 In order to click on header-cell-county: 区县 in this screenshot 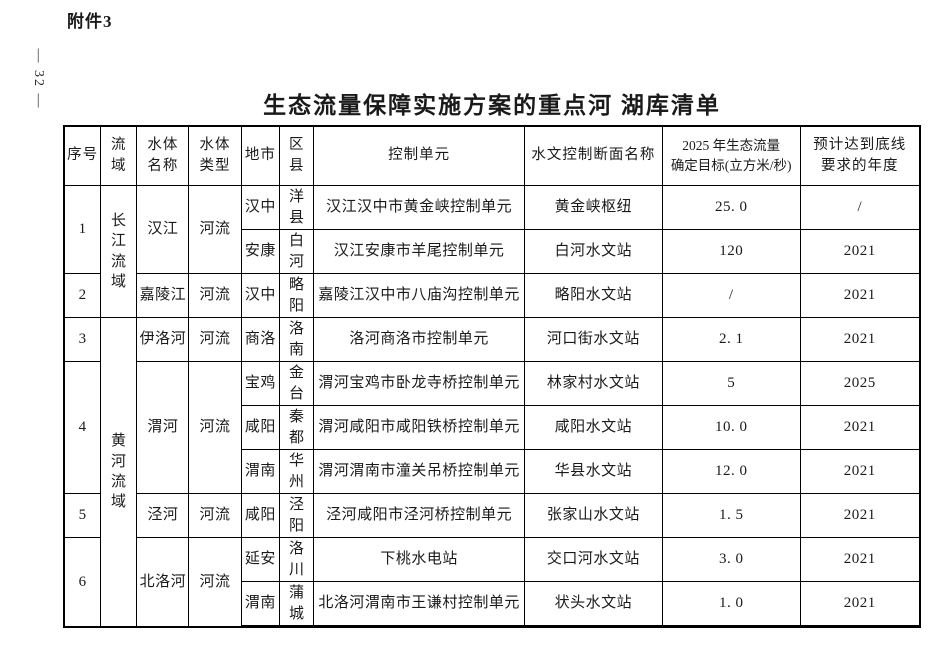, I will do `click(297, 155)`.